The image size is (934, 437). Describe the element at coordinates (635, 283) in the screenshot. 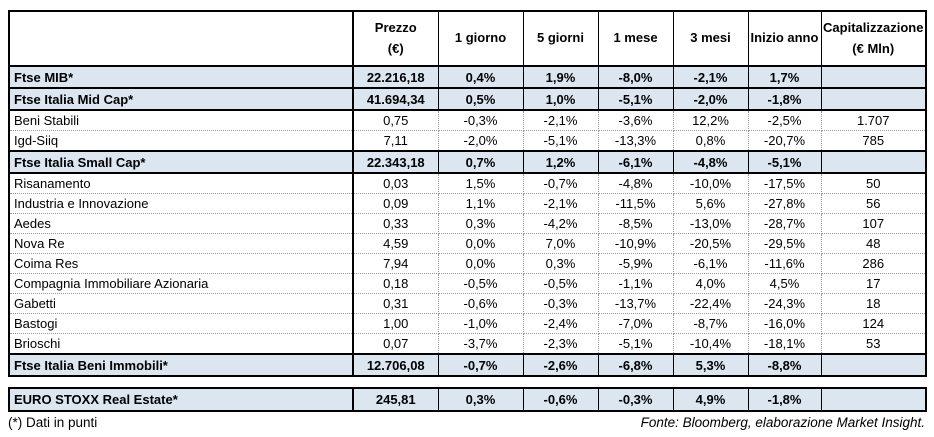

I see `value-cell-1-mese: -1,1%` at that location.